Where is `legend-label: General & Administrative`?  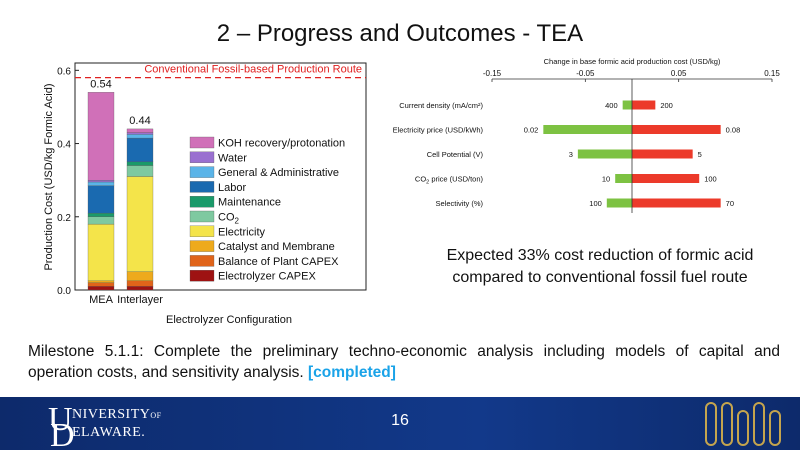
legend-label: General & Administrative is located at coordinates (278, 173).